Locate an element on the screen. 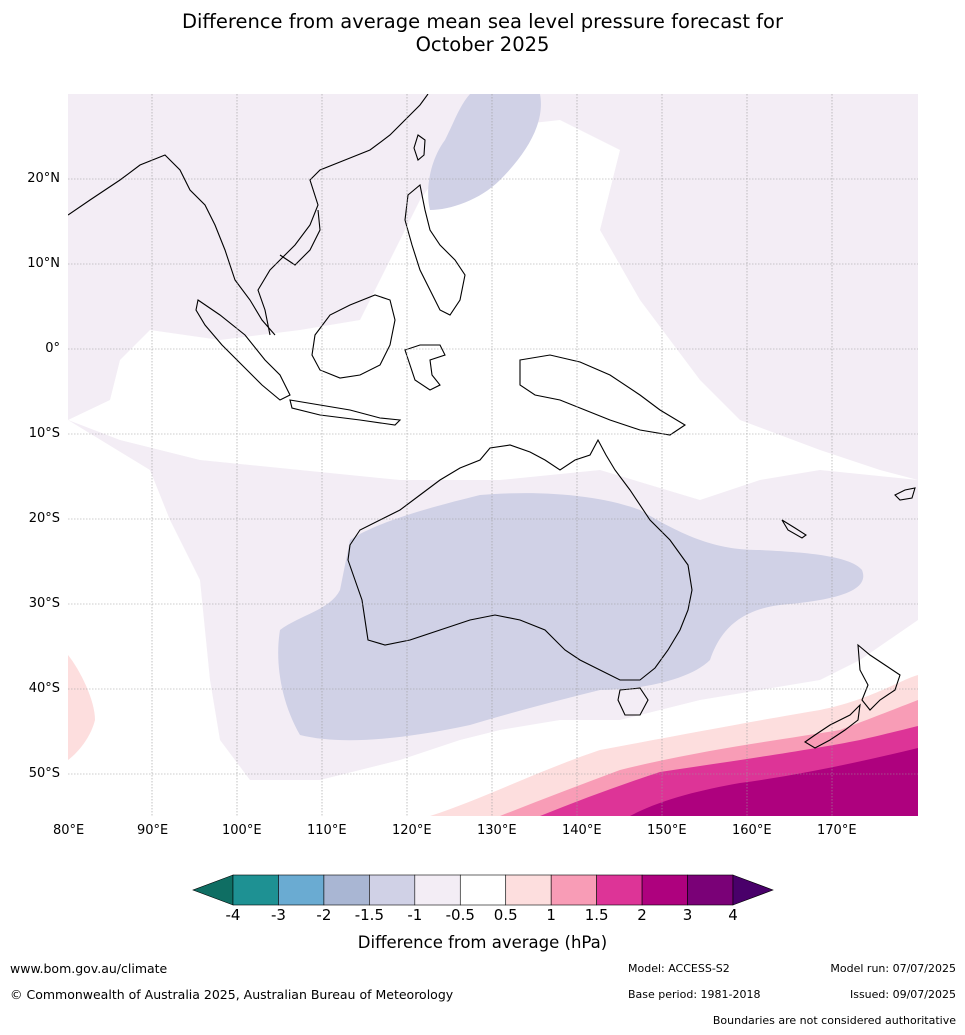  coastline-borneo is located at coordinates (353, 336).